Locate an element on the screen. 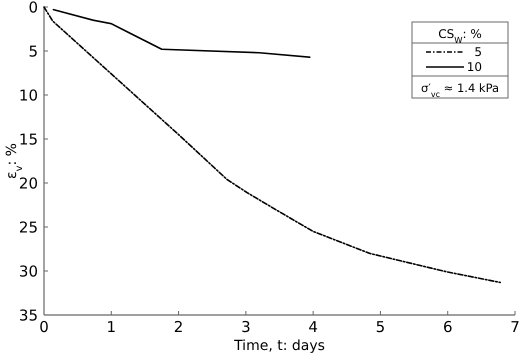 This screenshot has height=355, width=520. x-tick-label: 6 is located at coordinates (447, 327).